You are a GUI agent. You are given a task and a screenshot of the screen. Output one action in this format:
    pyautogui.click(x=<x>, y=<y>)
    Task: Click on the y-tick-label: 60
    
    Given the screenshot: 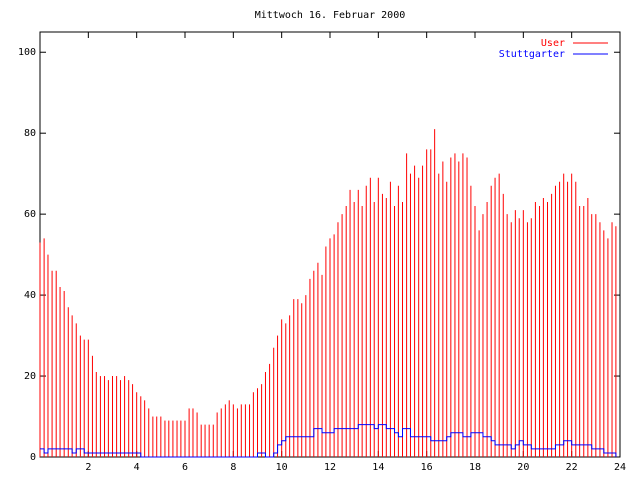 What is the action you would take?
    pyautogui.click(x=30, y=214)
    